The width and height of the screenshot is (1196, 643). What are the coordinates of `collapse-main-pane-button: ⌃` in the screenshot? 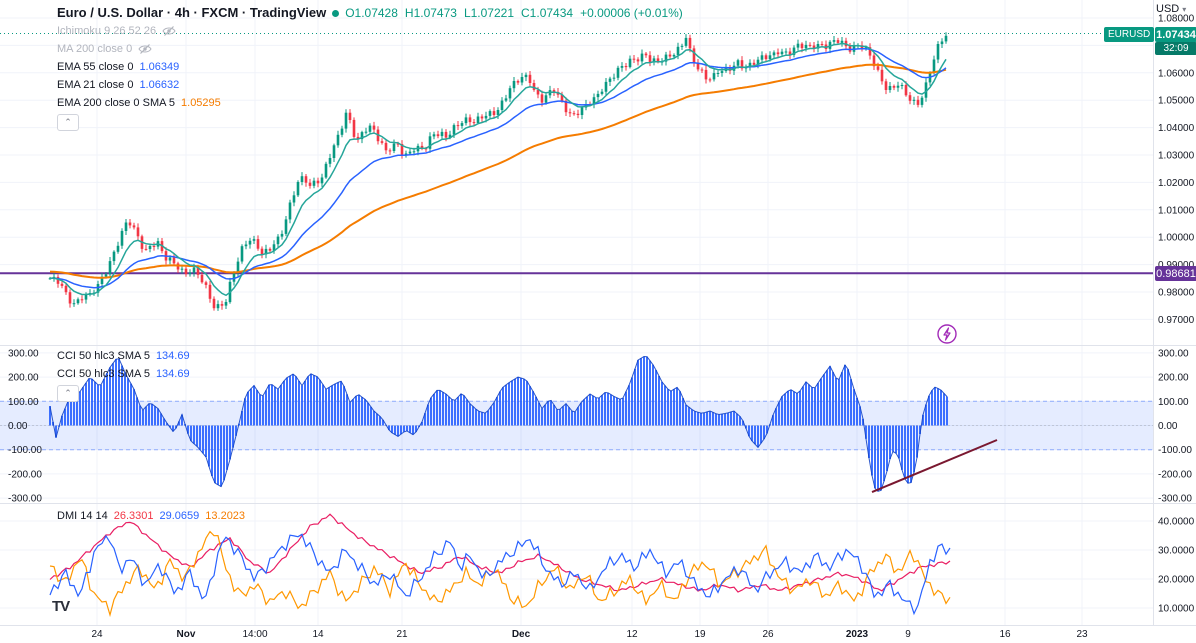 It's located at (68, 122).